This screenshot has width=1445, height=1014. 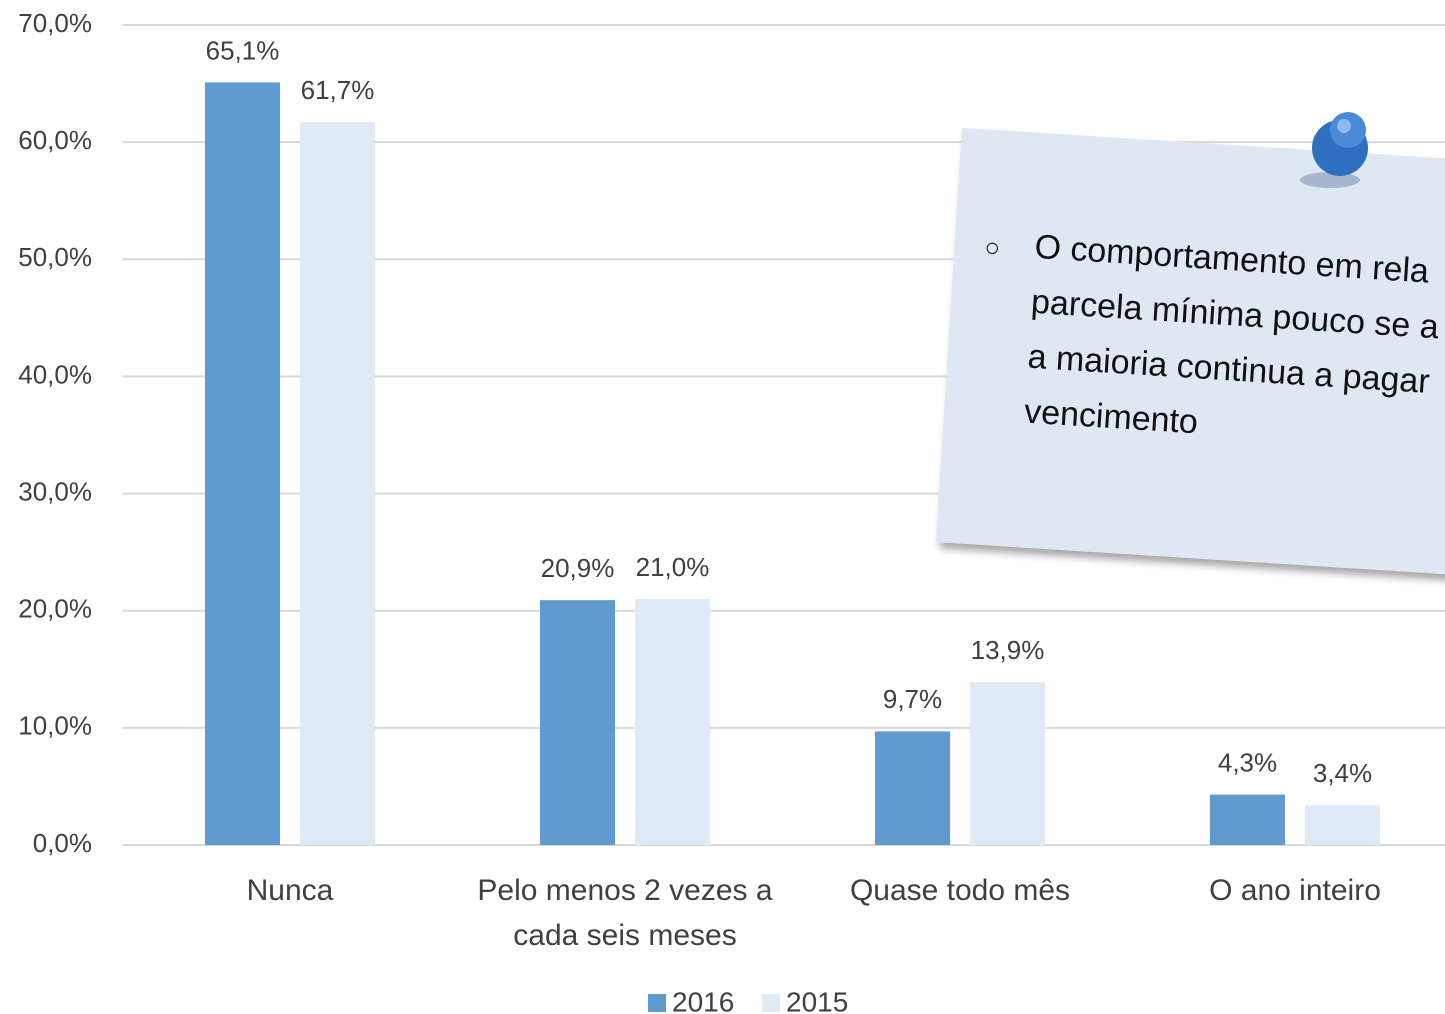 What do you see at coordinates (1334, 150) in the screenshot?
I see `pin` at bounding box center [1334, 150].